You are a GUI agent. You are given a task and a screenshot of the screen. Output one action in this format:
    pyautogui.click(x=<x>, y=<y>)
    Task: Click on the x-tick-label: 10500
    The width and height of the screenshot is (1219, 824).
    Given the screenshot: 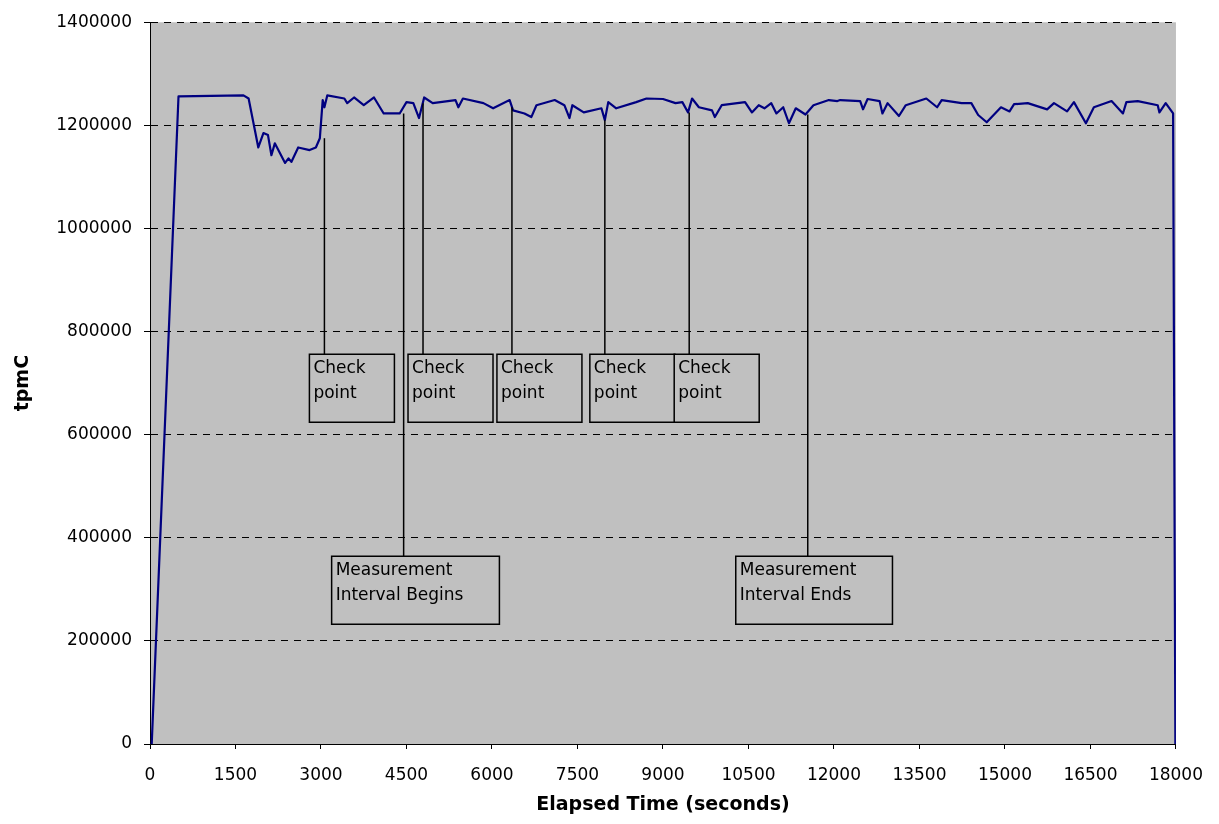 What is the action you would take?
    pyautogui.click(x=748, y=773)
    